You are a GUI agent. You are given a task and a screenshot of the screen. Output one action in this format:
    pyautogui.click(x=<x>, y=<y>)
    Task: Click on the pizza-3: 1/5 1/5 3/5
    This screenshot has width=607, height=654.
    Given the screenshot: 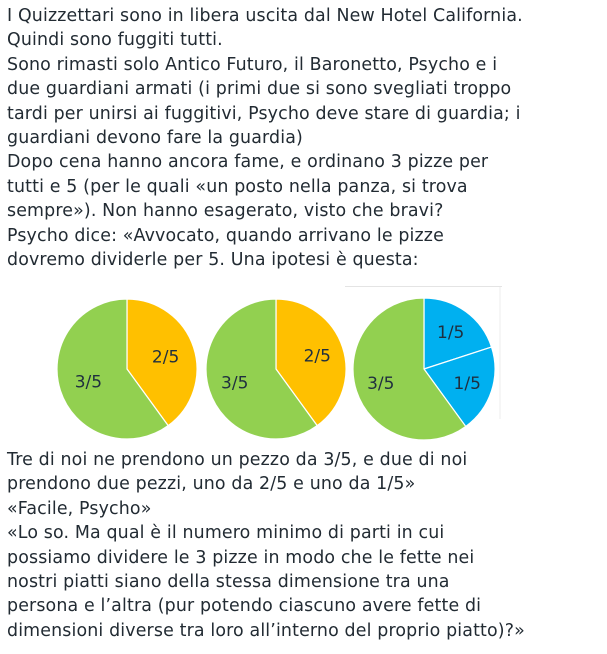 What is the action you would take?
    pyautogui.click(x=424, y=369)
    